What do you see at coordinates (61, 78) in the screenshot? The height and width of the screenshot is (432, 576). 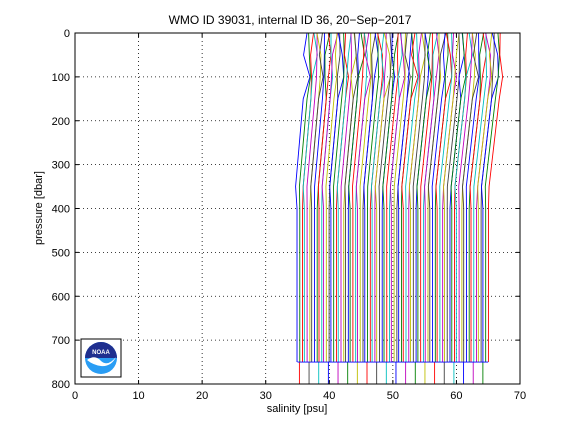 I see `y-tick-label: 100` at bounding box center [61, 78].